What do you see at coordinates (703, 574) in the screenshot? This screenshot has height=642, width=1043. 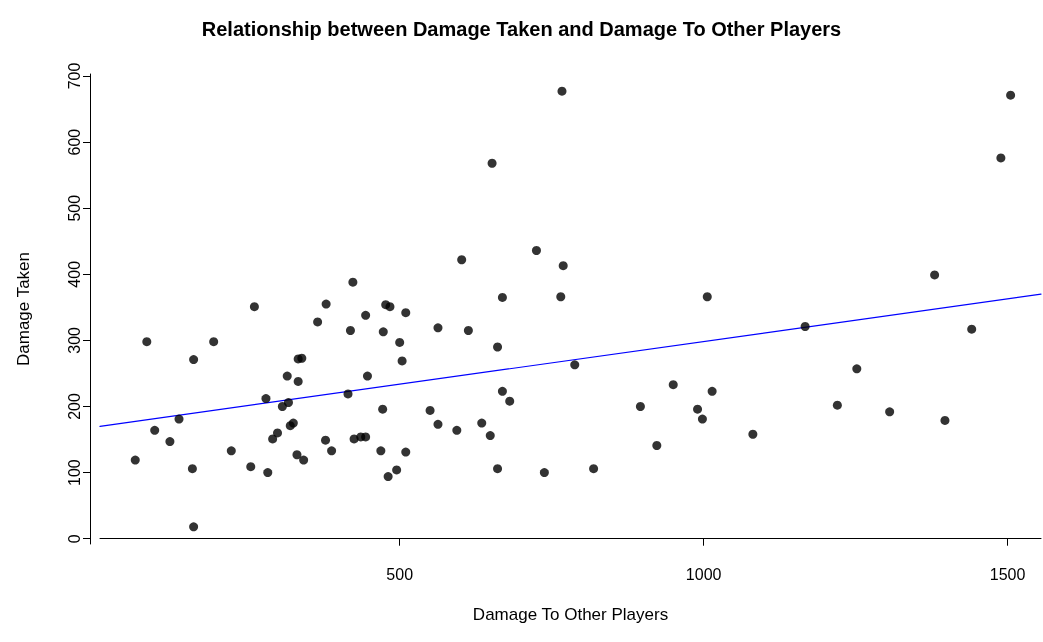 I see `x-tick-label: 1000` at bounding box center [703, 574].